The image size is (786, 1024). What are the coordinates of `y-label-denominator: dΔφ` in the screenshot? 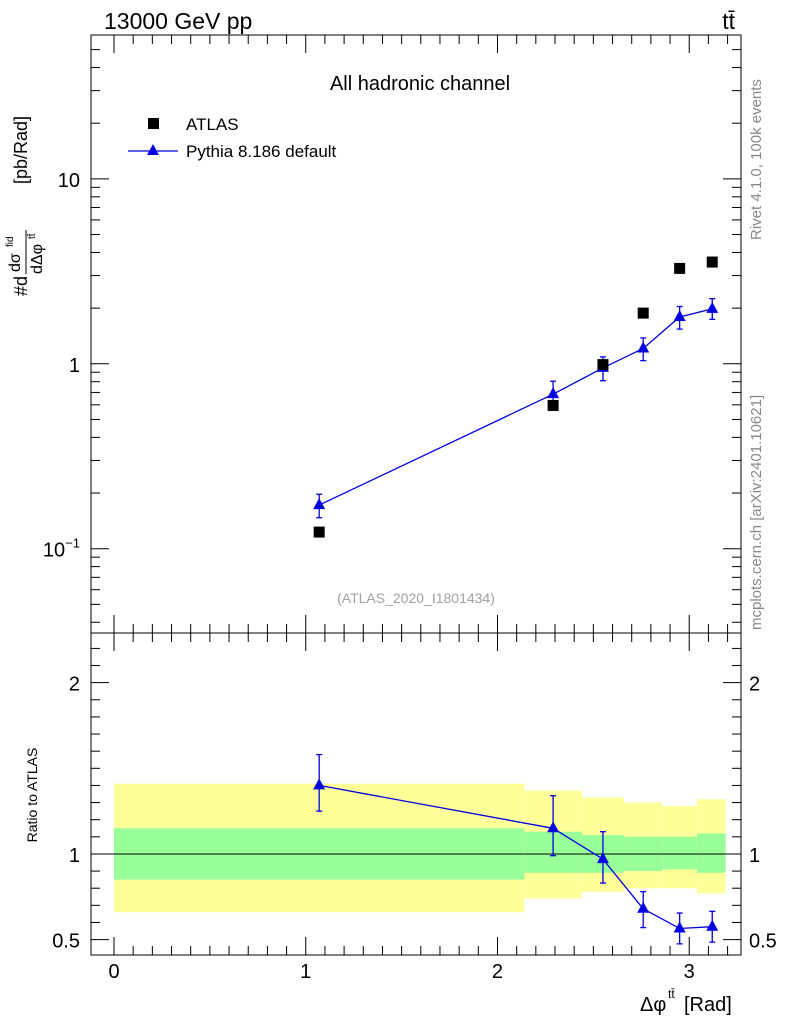 It's located at (37, 259).